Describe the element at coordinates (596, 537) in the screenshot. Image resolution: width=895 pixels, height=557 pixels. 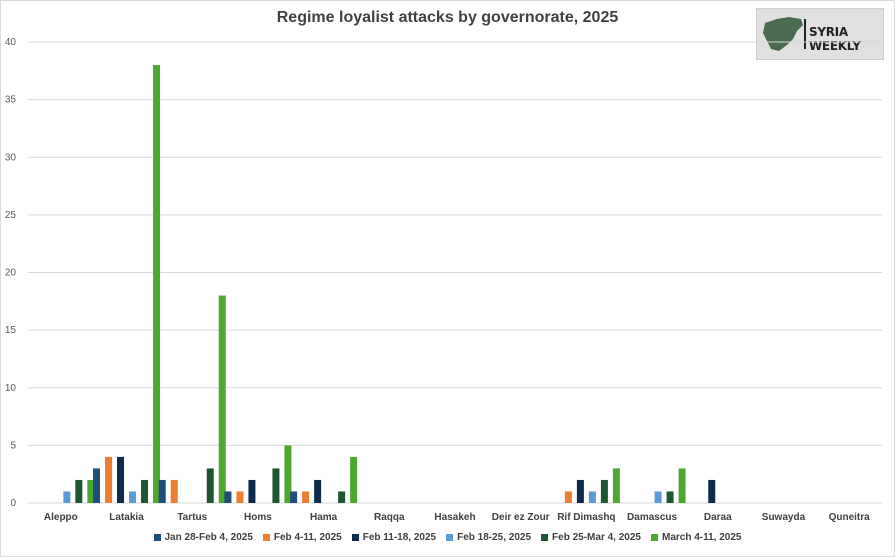
I see `legend-label: Feb 25-Mar 4, 2025` at that location.